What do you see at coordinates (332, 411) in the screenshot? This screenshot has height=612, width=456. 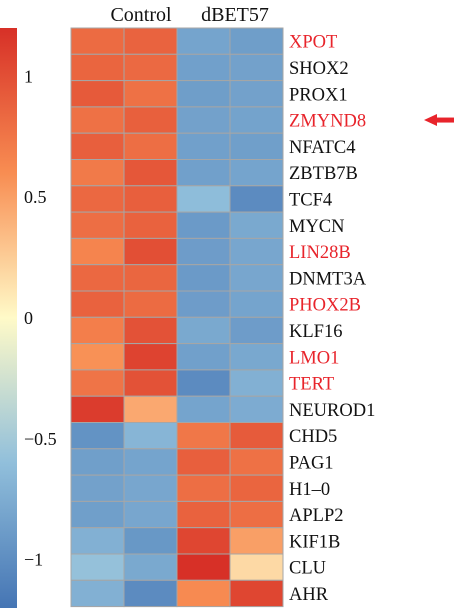 I see `row-label: NEUROD1` at bounding box center [332, 411].